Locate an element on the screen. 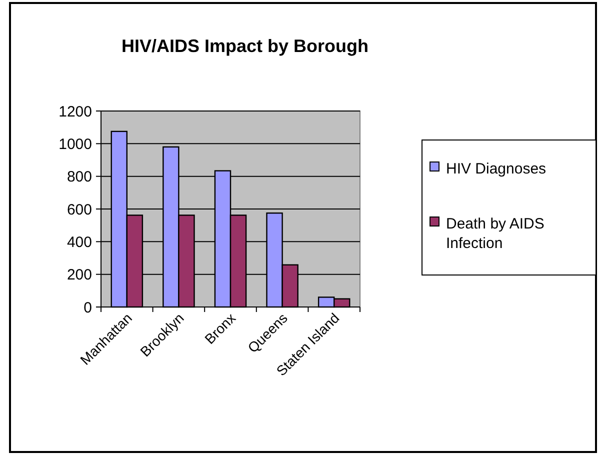  y-tick-label: 600 is located at coordinates (79, 209).